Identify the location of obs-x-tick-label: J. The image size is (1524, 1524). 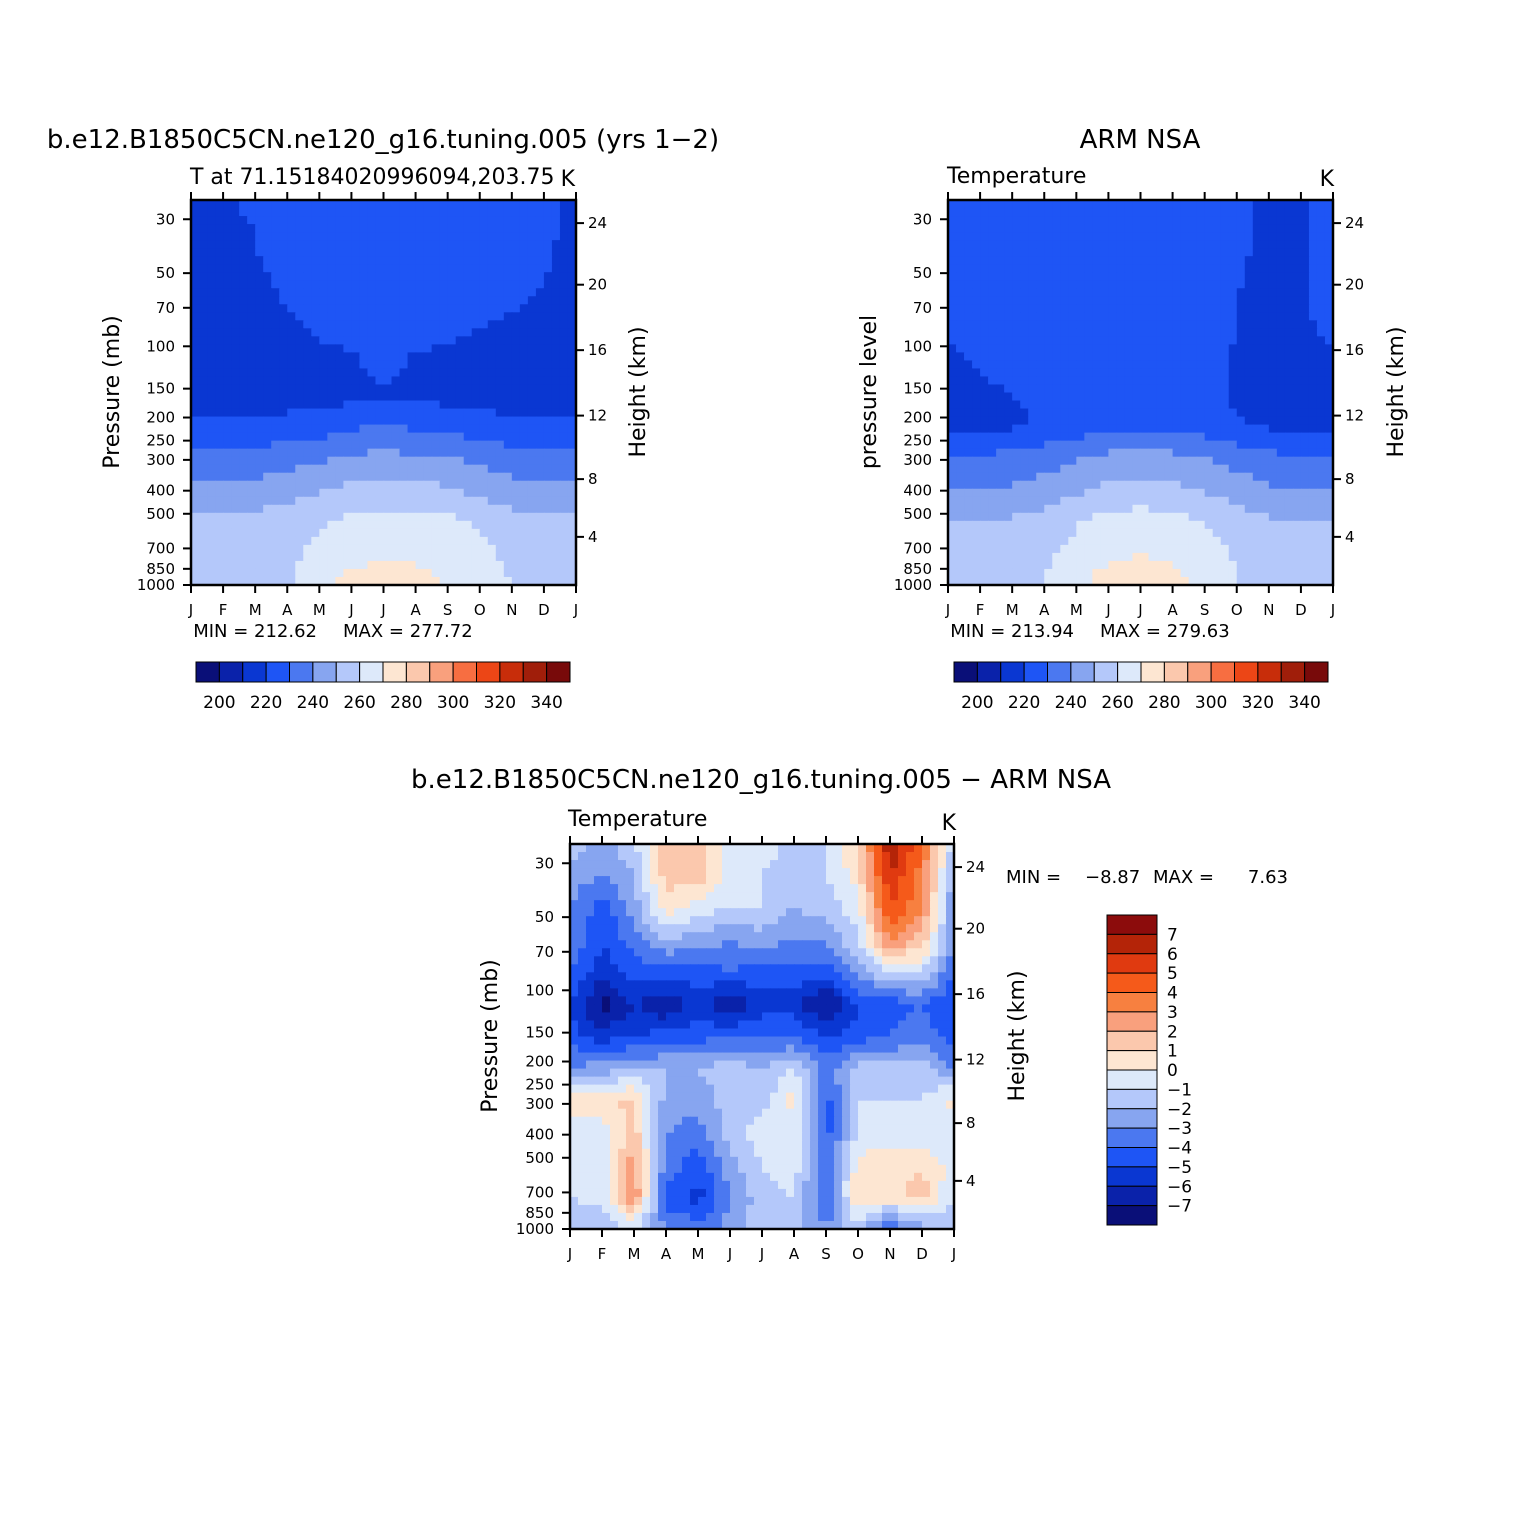
(947, 610).